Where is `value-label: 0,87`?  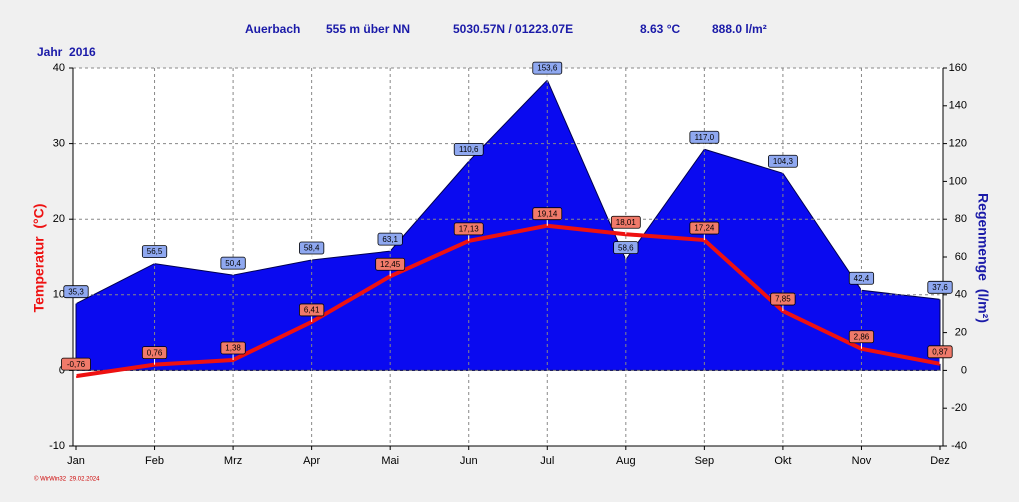 value-label: 0,87 is located at coordinates (940, 351).